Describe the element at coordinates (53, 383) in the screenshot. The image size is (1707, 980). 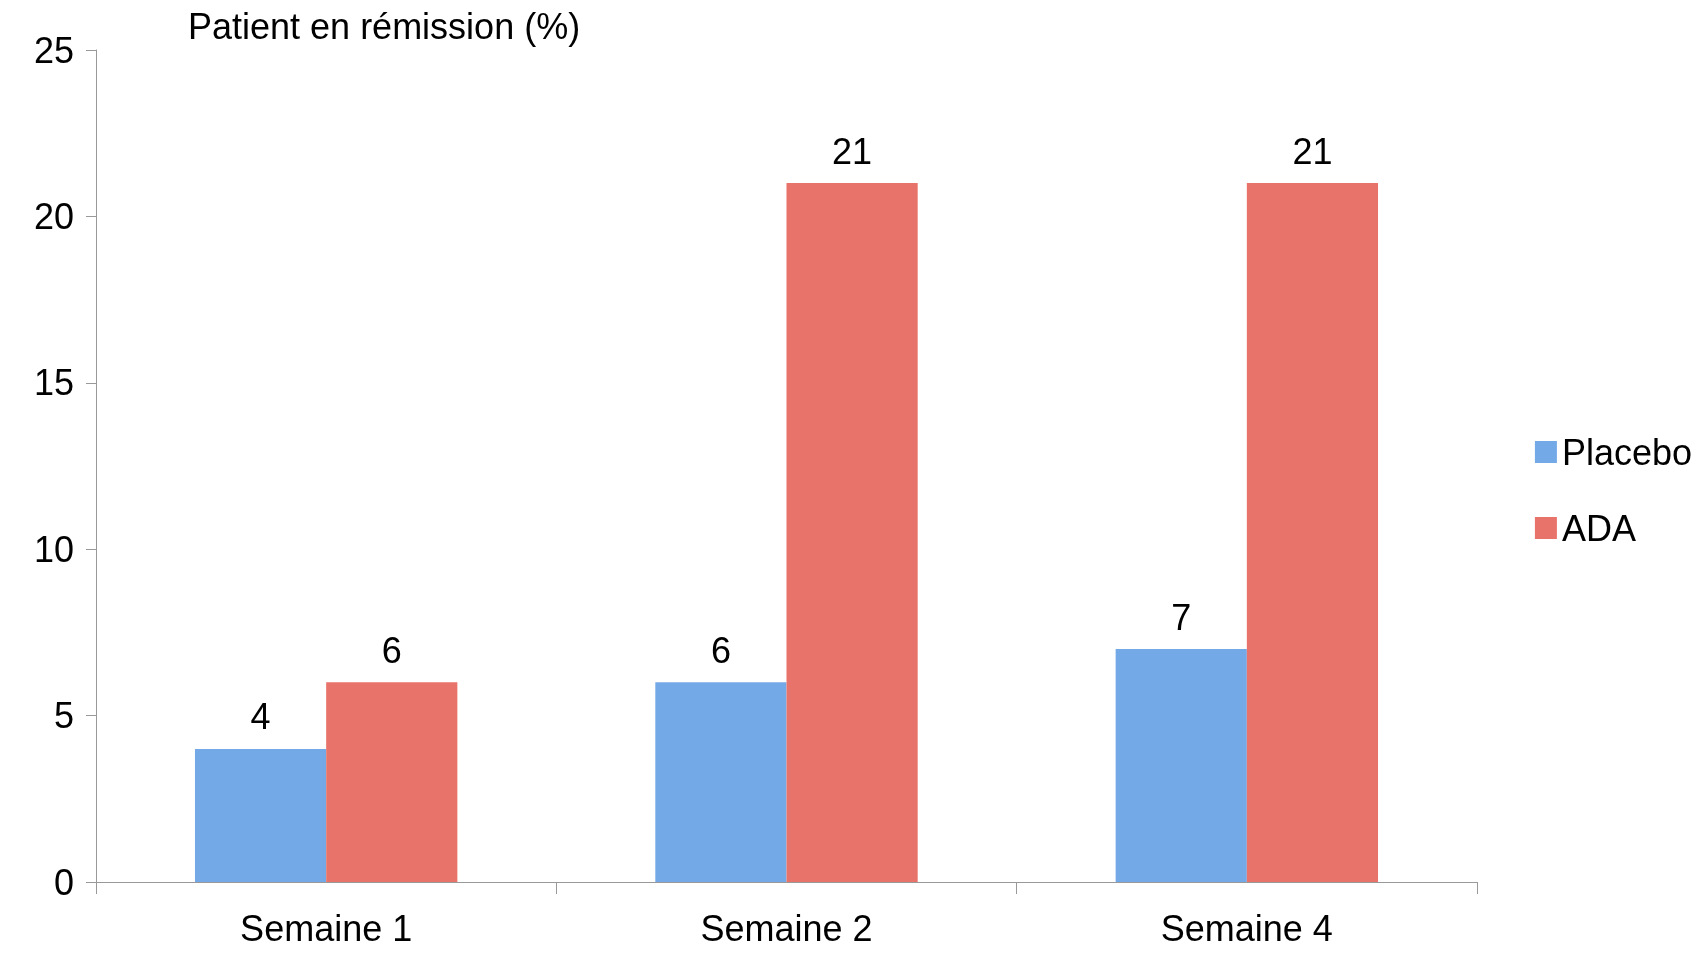
I see `y-tick-label: 15` at that location.